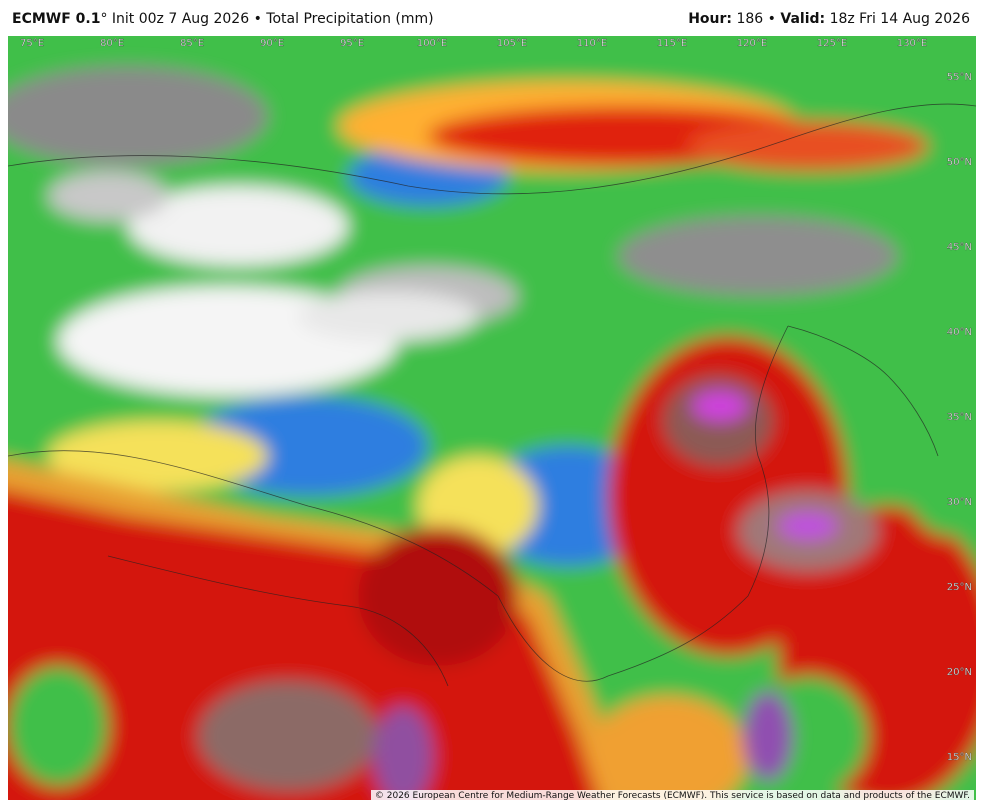 The image size is (984, 808). I want to click on latitude-label: 55°N, so click(959, 77).